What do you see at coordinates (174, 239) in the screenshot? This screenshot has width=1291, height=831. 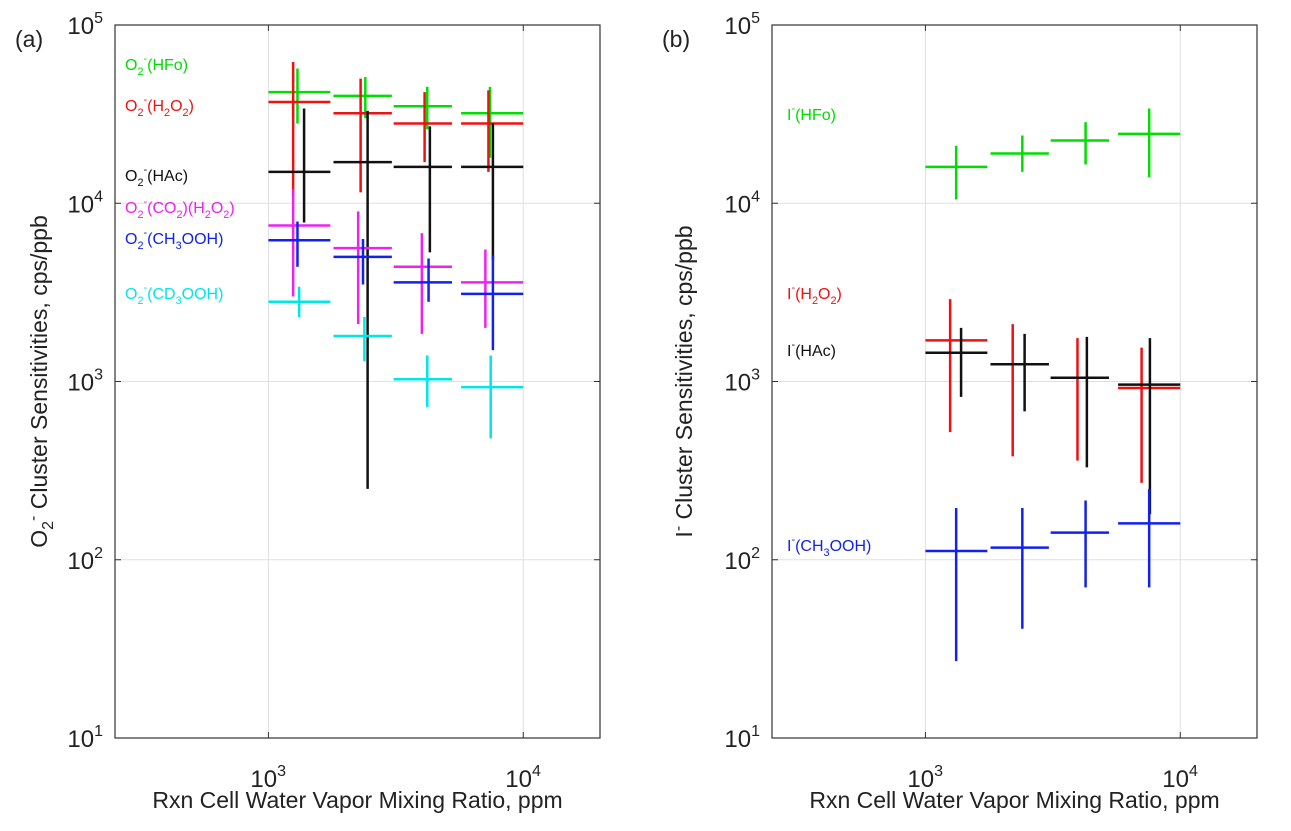 I see `series-label: O2-(CH3OOH)` at bounding box center [174, 239].